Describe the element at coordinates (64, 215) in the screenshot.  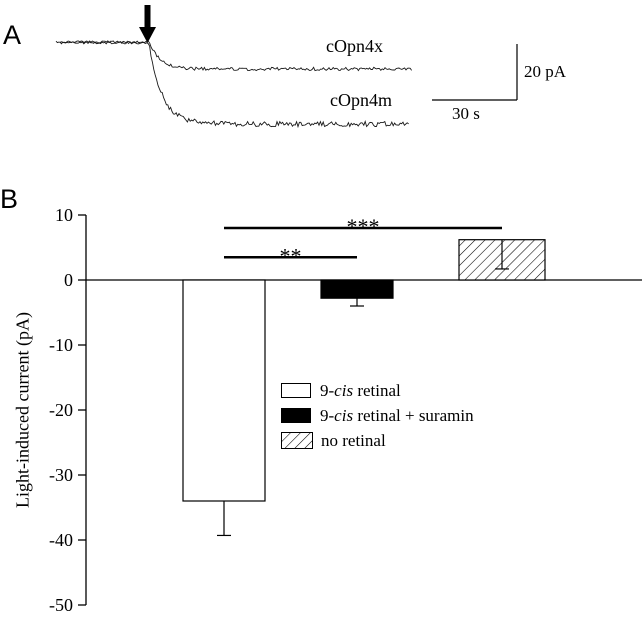
I see `y-tick-label: 10` at that location.